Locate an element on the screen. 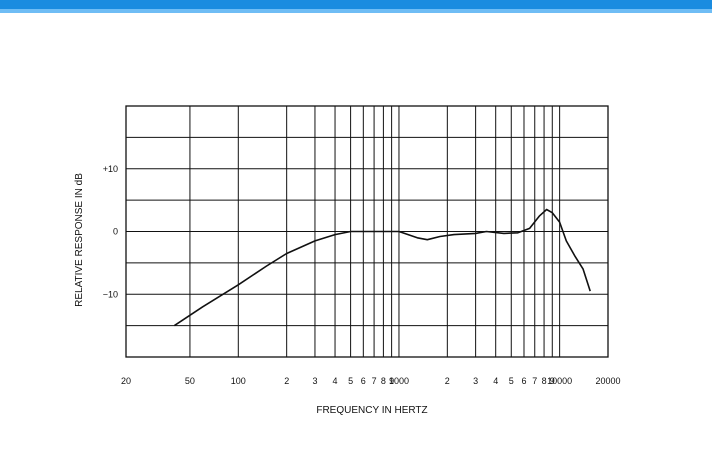 Image resolution: width=712 pixels, height=456 pixels. x-axis-title: FREQUENCY IN HERTZ is located at coordinates (371, 410).